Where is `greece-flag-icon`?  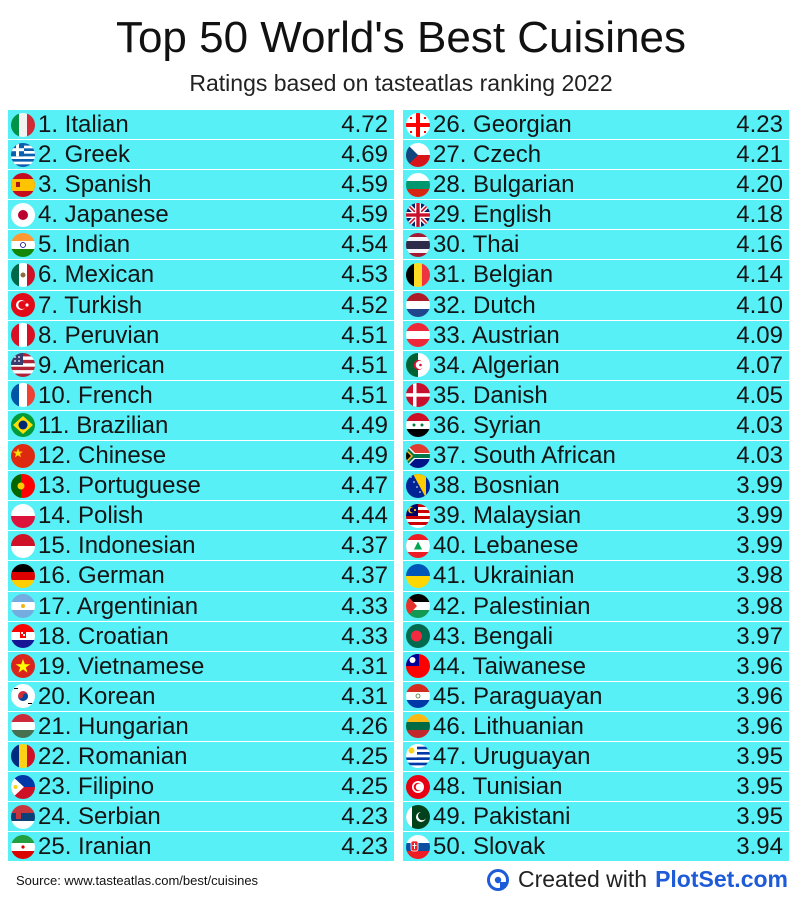
greece-flag-icon is located at coordinates (23, 154).